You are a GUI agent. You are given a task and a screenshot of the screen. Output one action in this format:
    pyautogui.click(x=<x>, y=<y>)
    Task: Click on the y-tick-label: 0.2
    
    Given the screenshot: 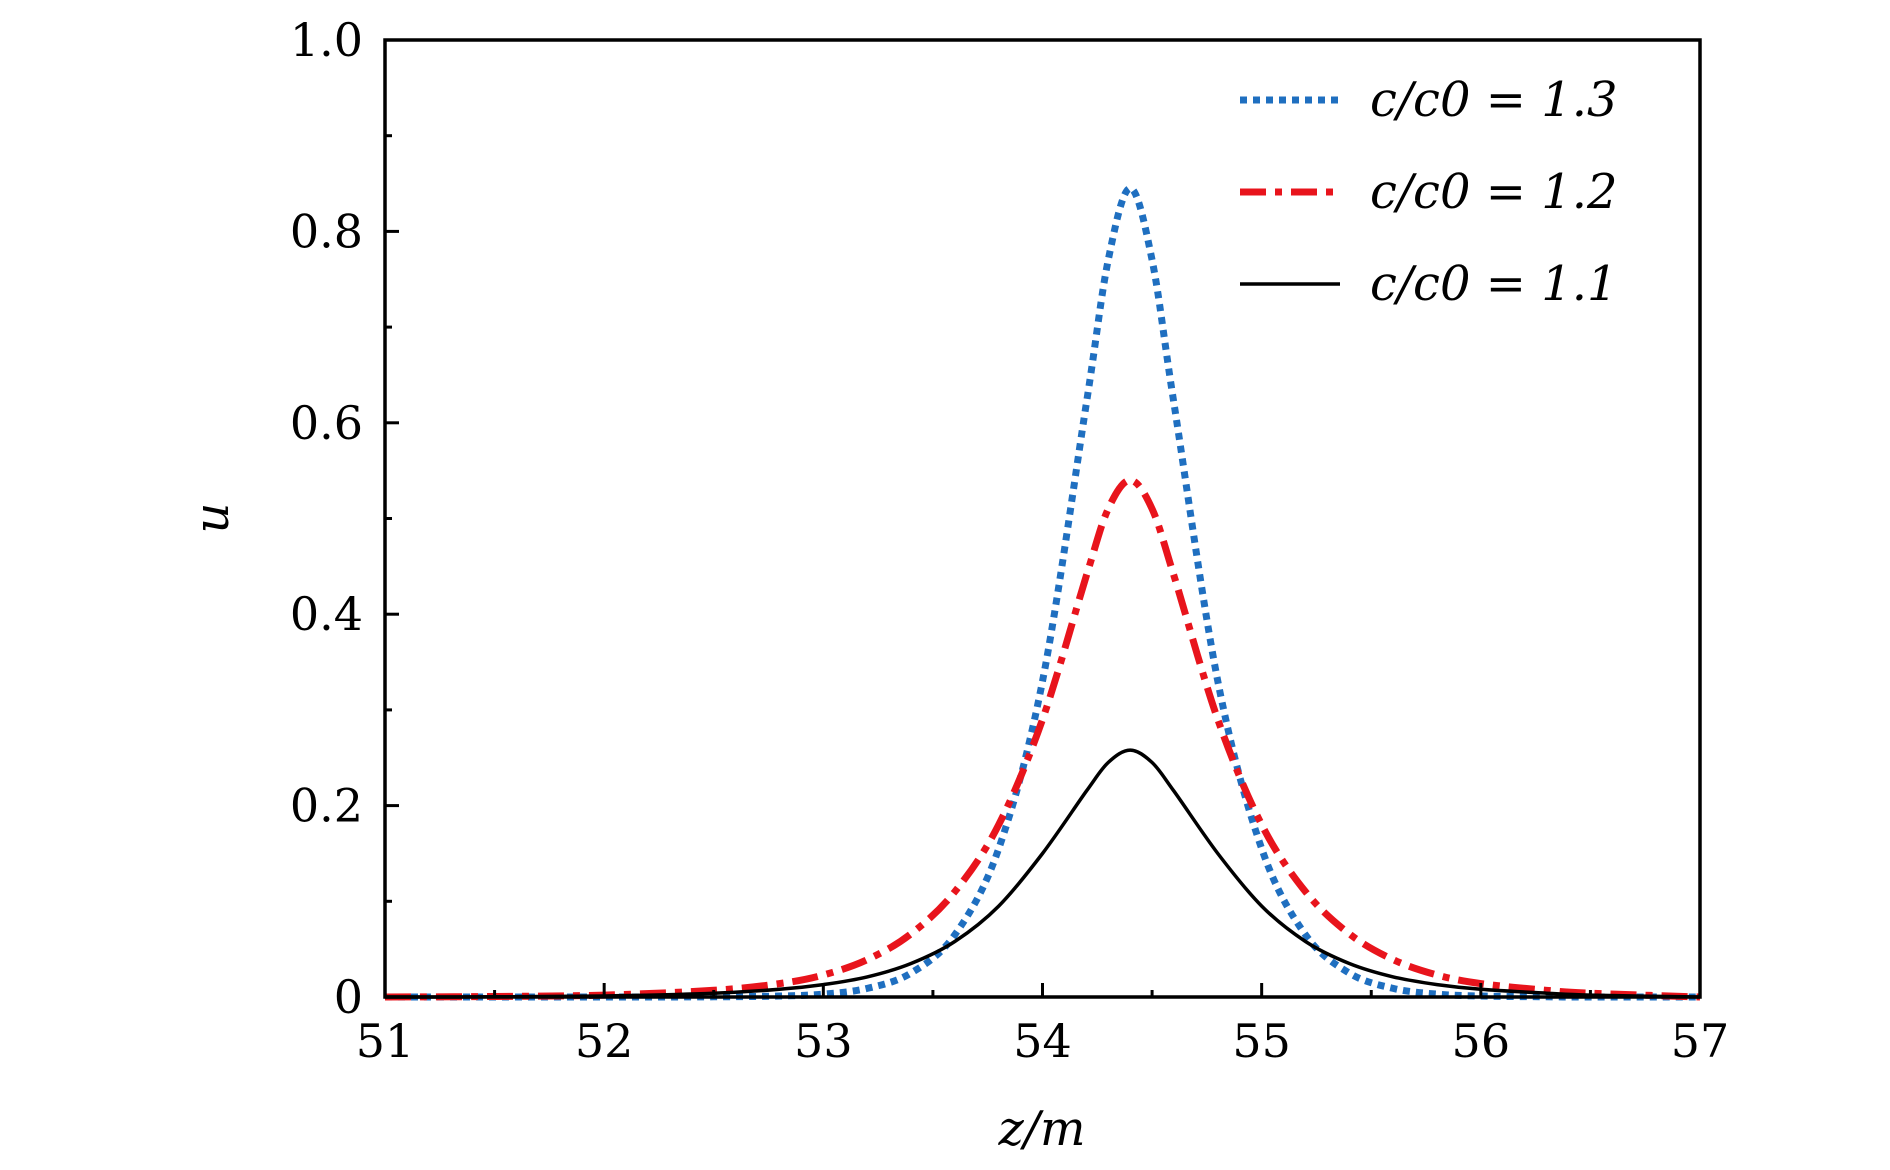 What is the action you would take?
    pyautogui.click(x=326, y=806)
    